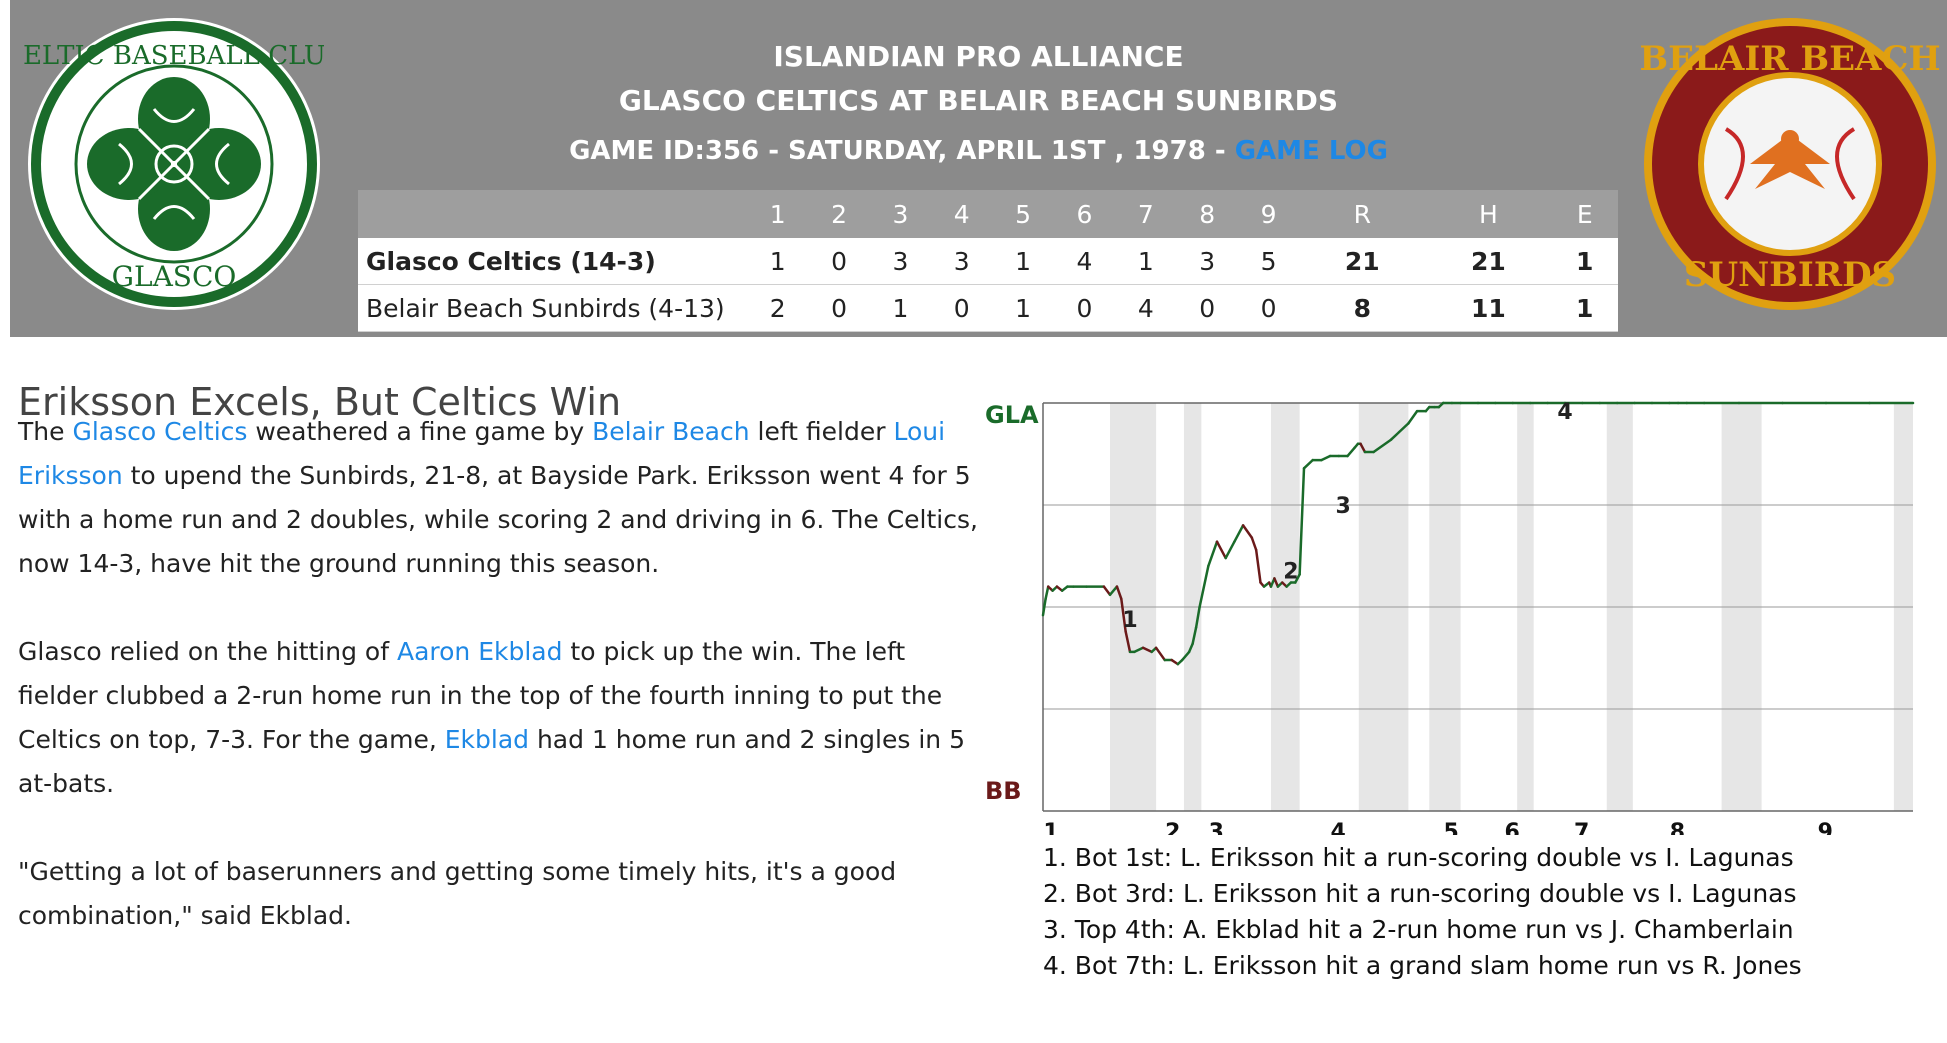  Describe the element at coordinates (160, 431) in the screenshot. I see `team-link-glasco: Glasco Celtics` at that location.